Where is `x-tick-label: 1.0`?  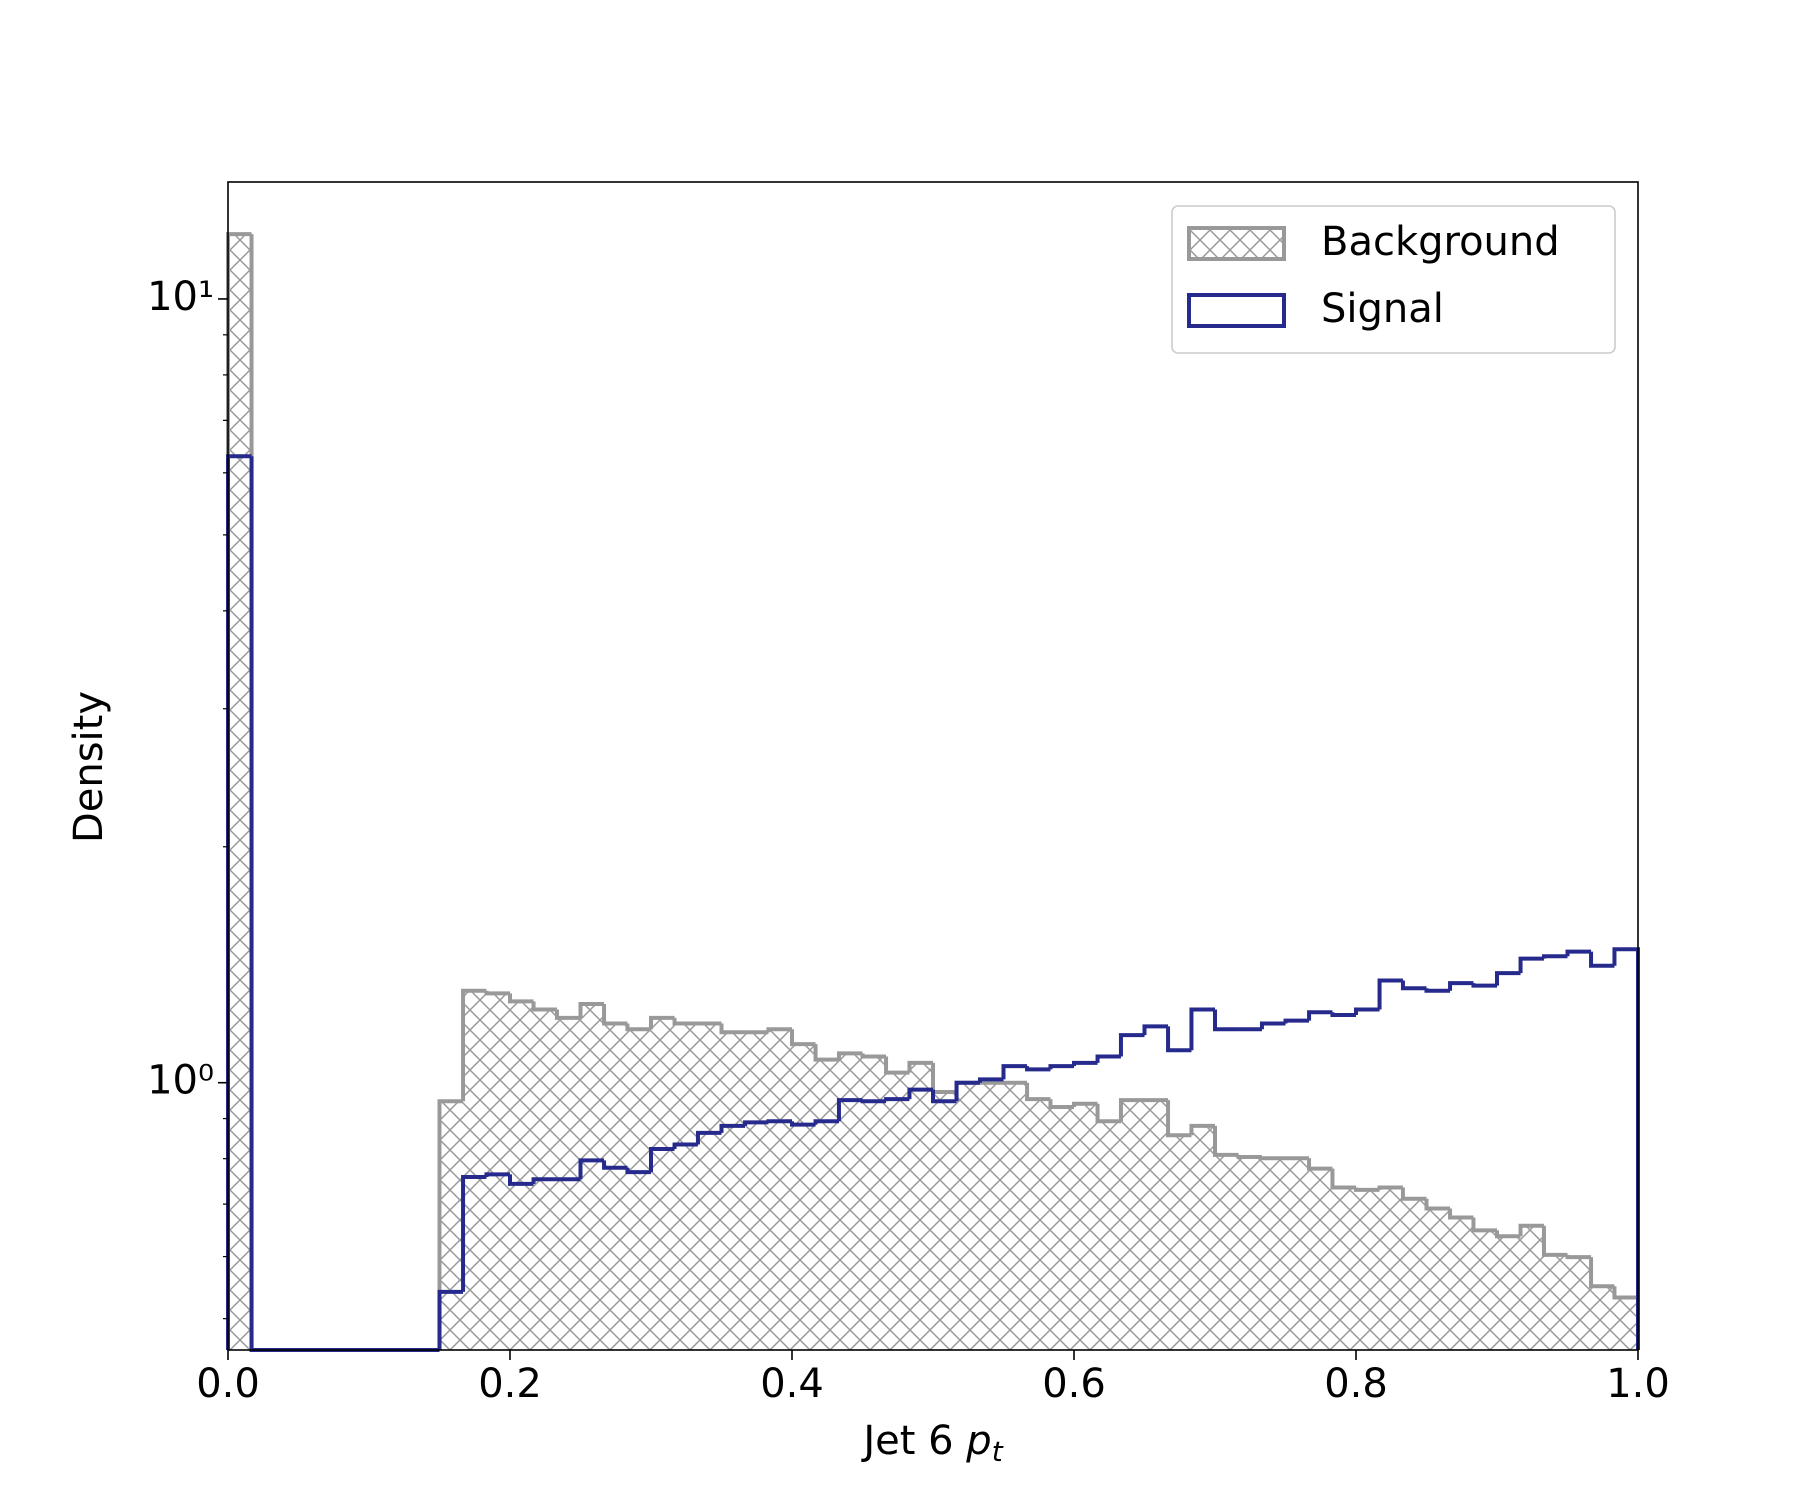
x-tick-label: 1.0 is located at coordinates (1638, 1384).